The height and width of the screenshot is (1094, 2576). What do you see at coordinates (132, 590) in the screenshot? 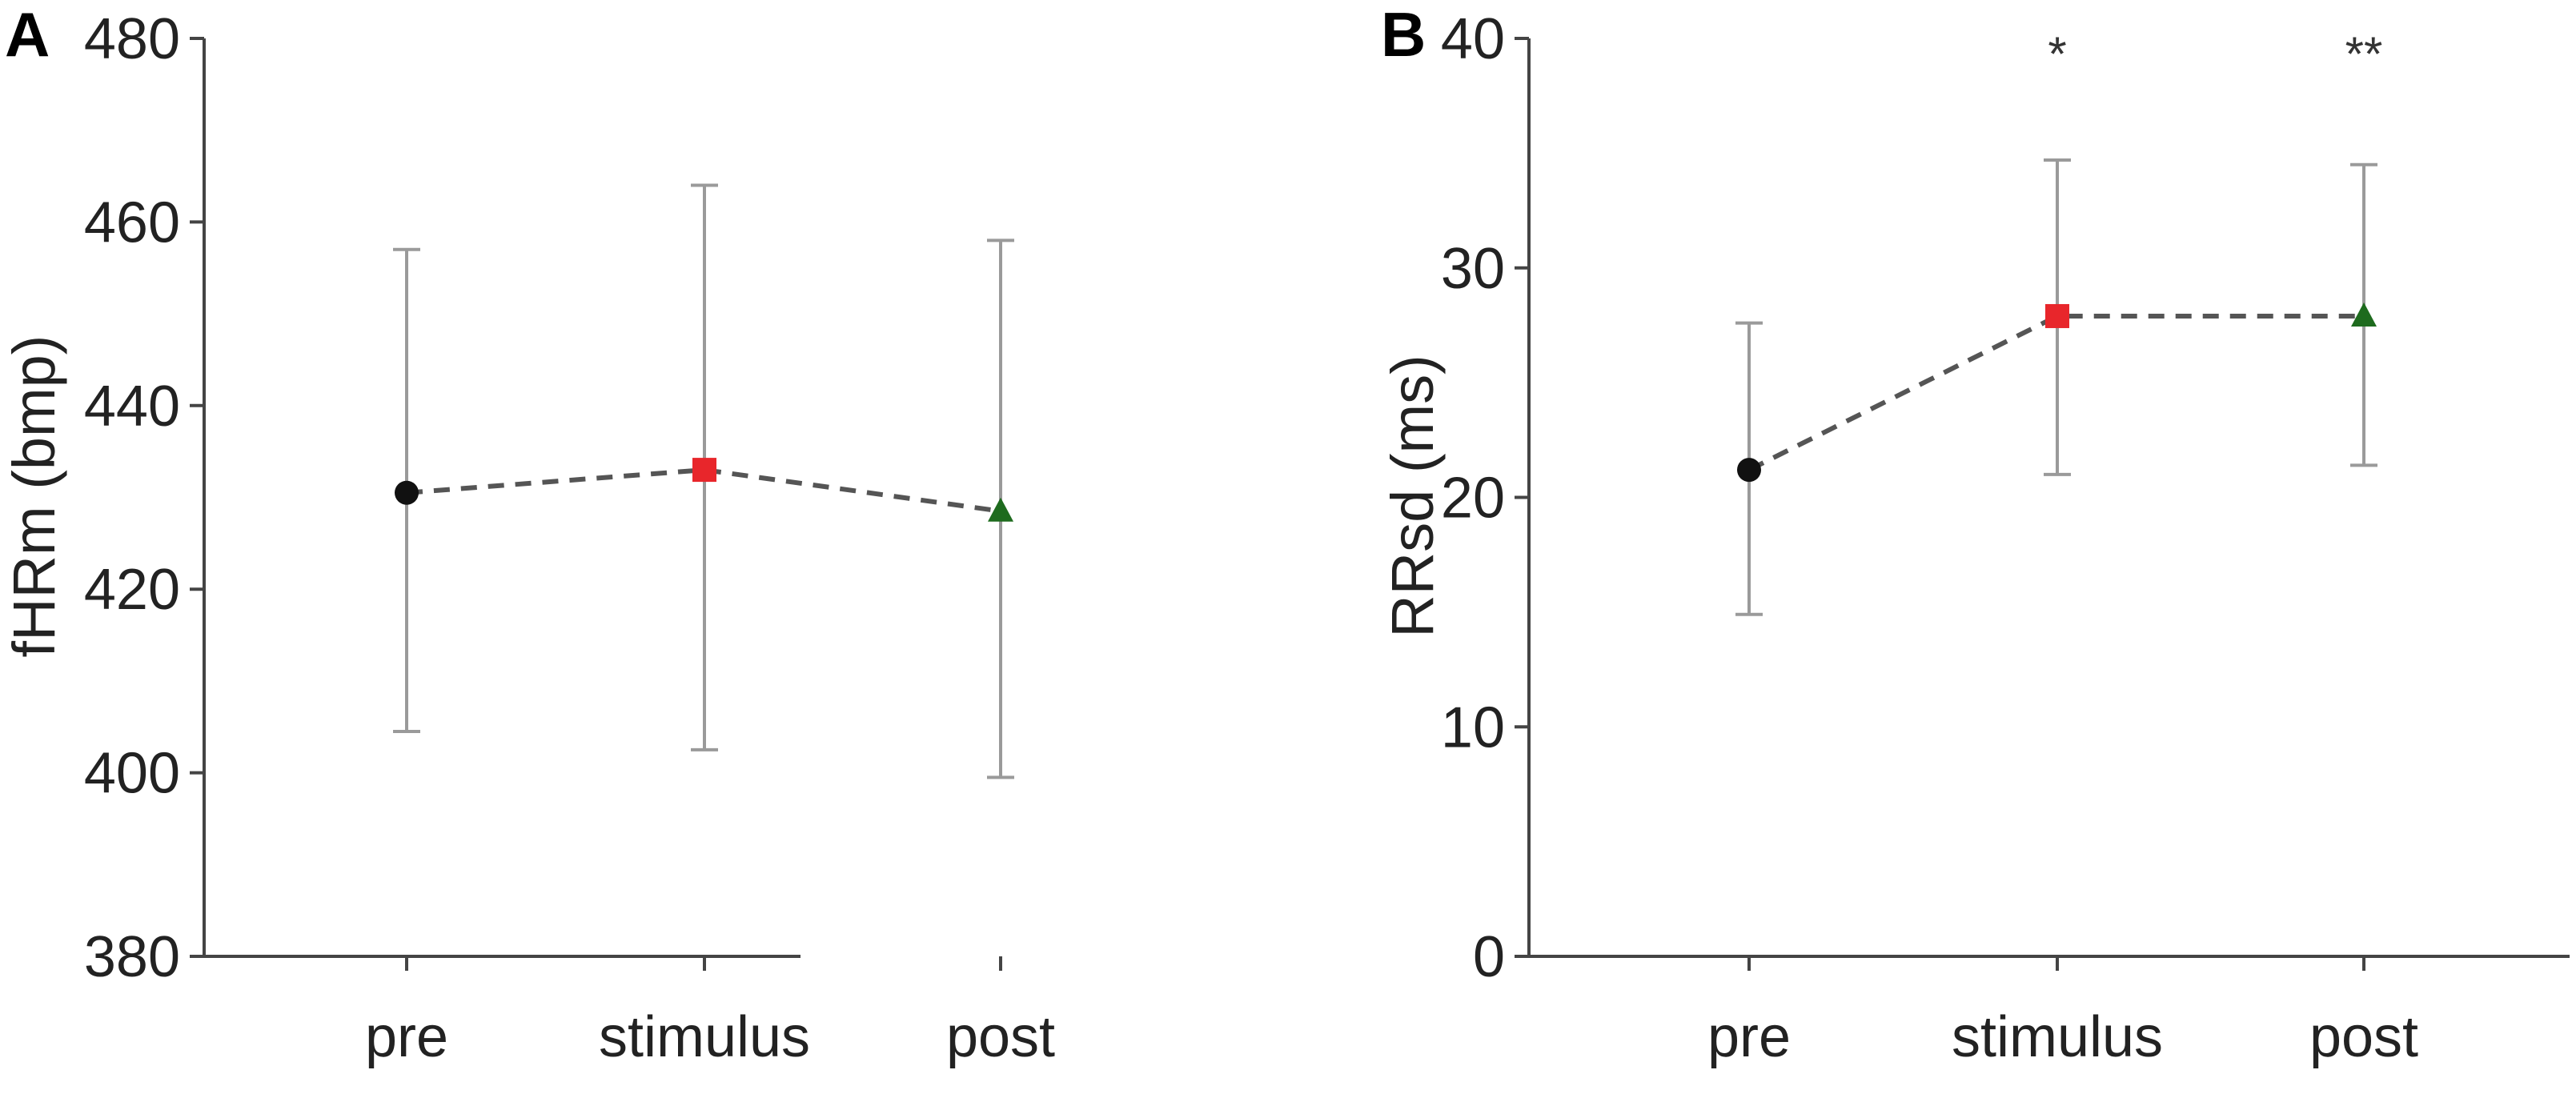
I see `y-tick-label: 420` at bounding box center [132, 590].